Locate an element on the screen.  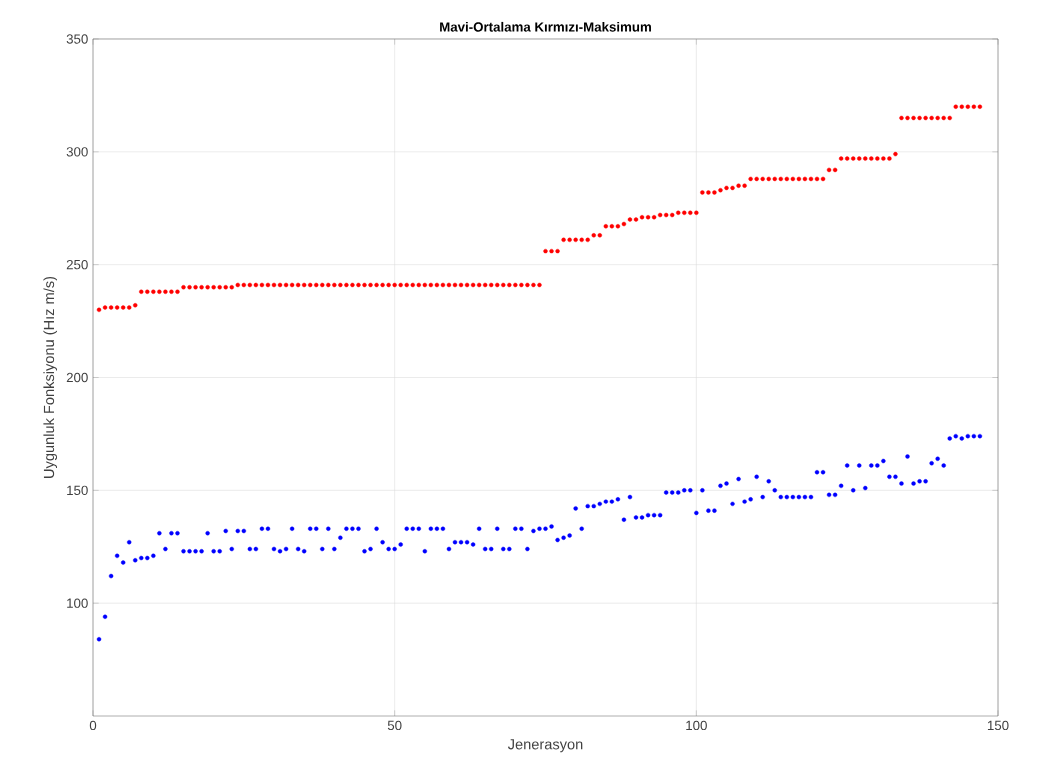
x-tick-label: 50 is located at coordinates (394, 725).